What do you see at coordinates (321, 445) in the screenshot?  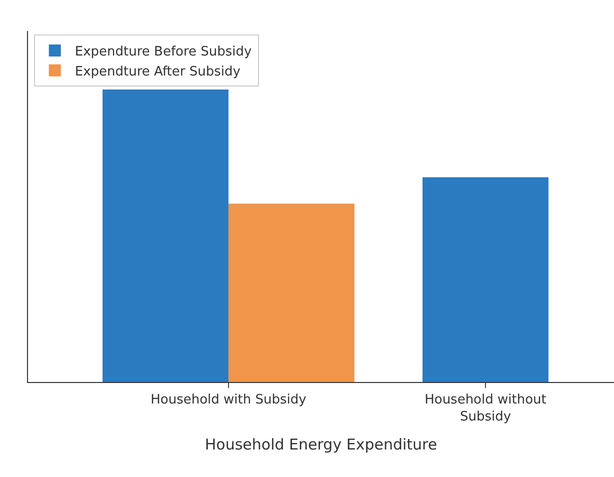 I see `x-axis-title: Household Energy Expenditure` at bounding box center [321, 445].